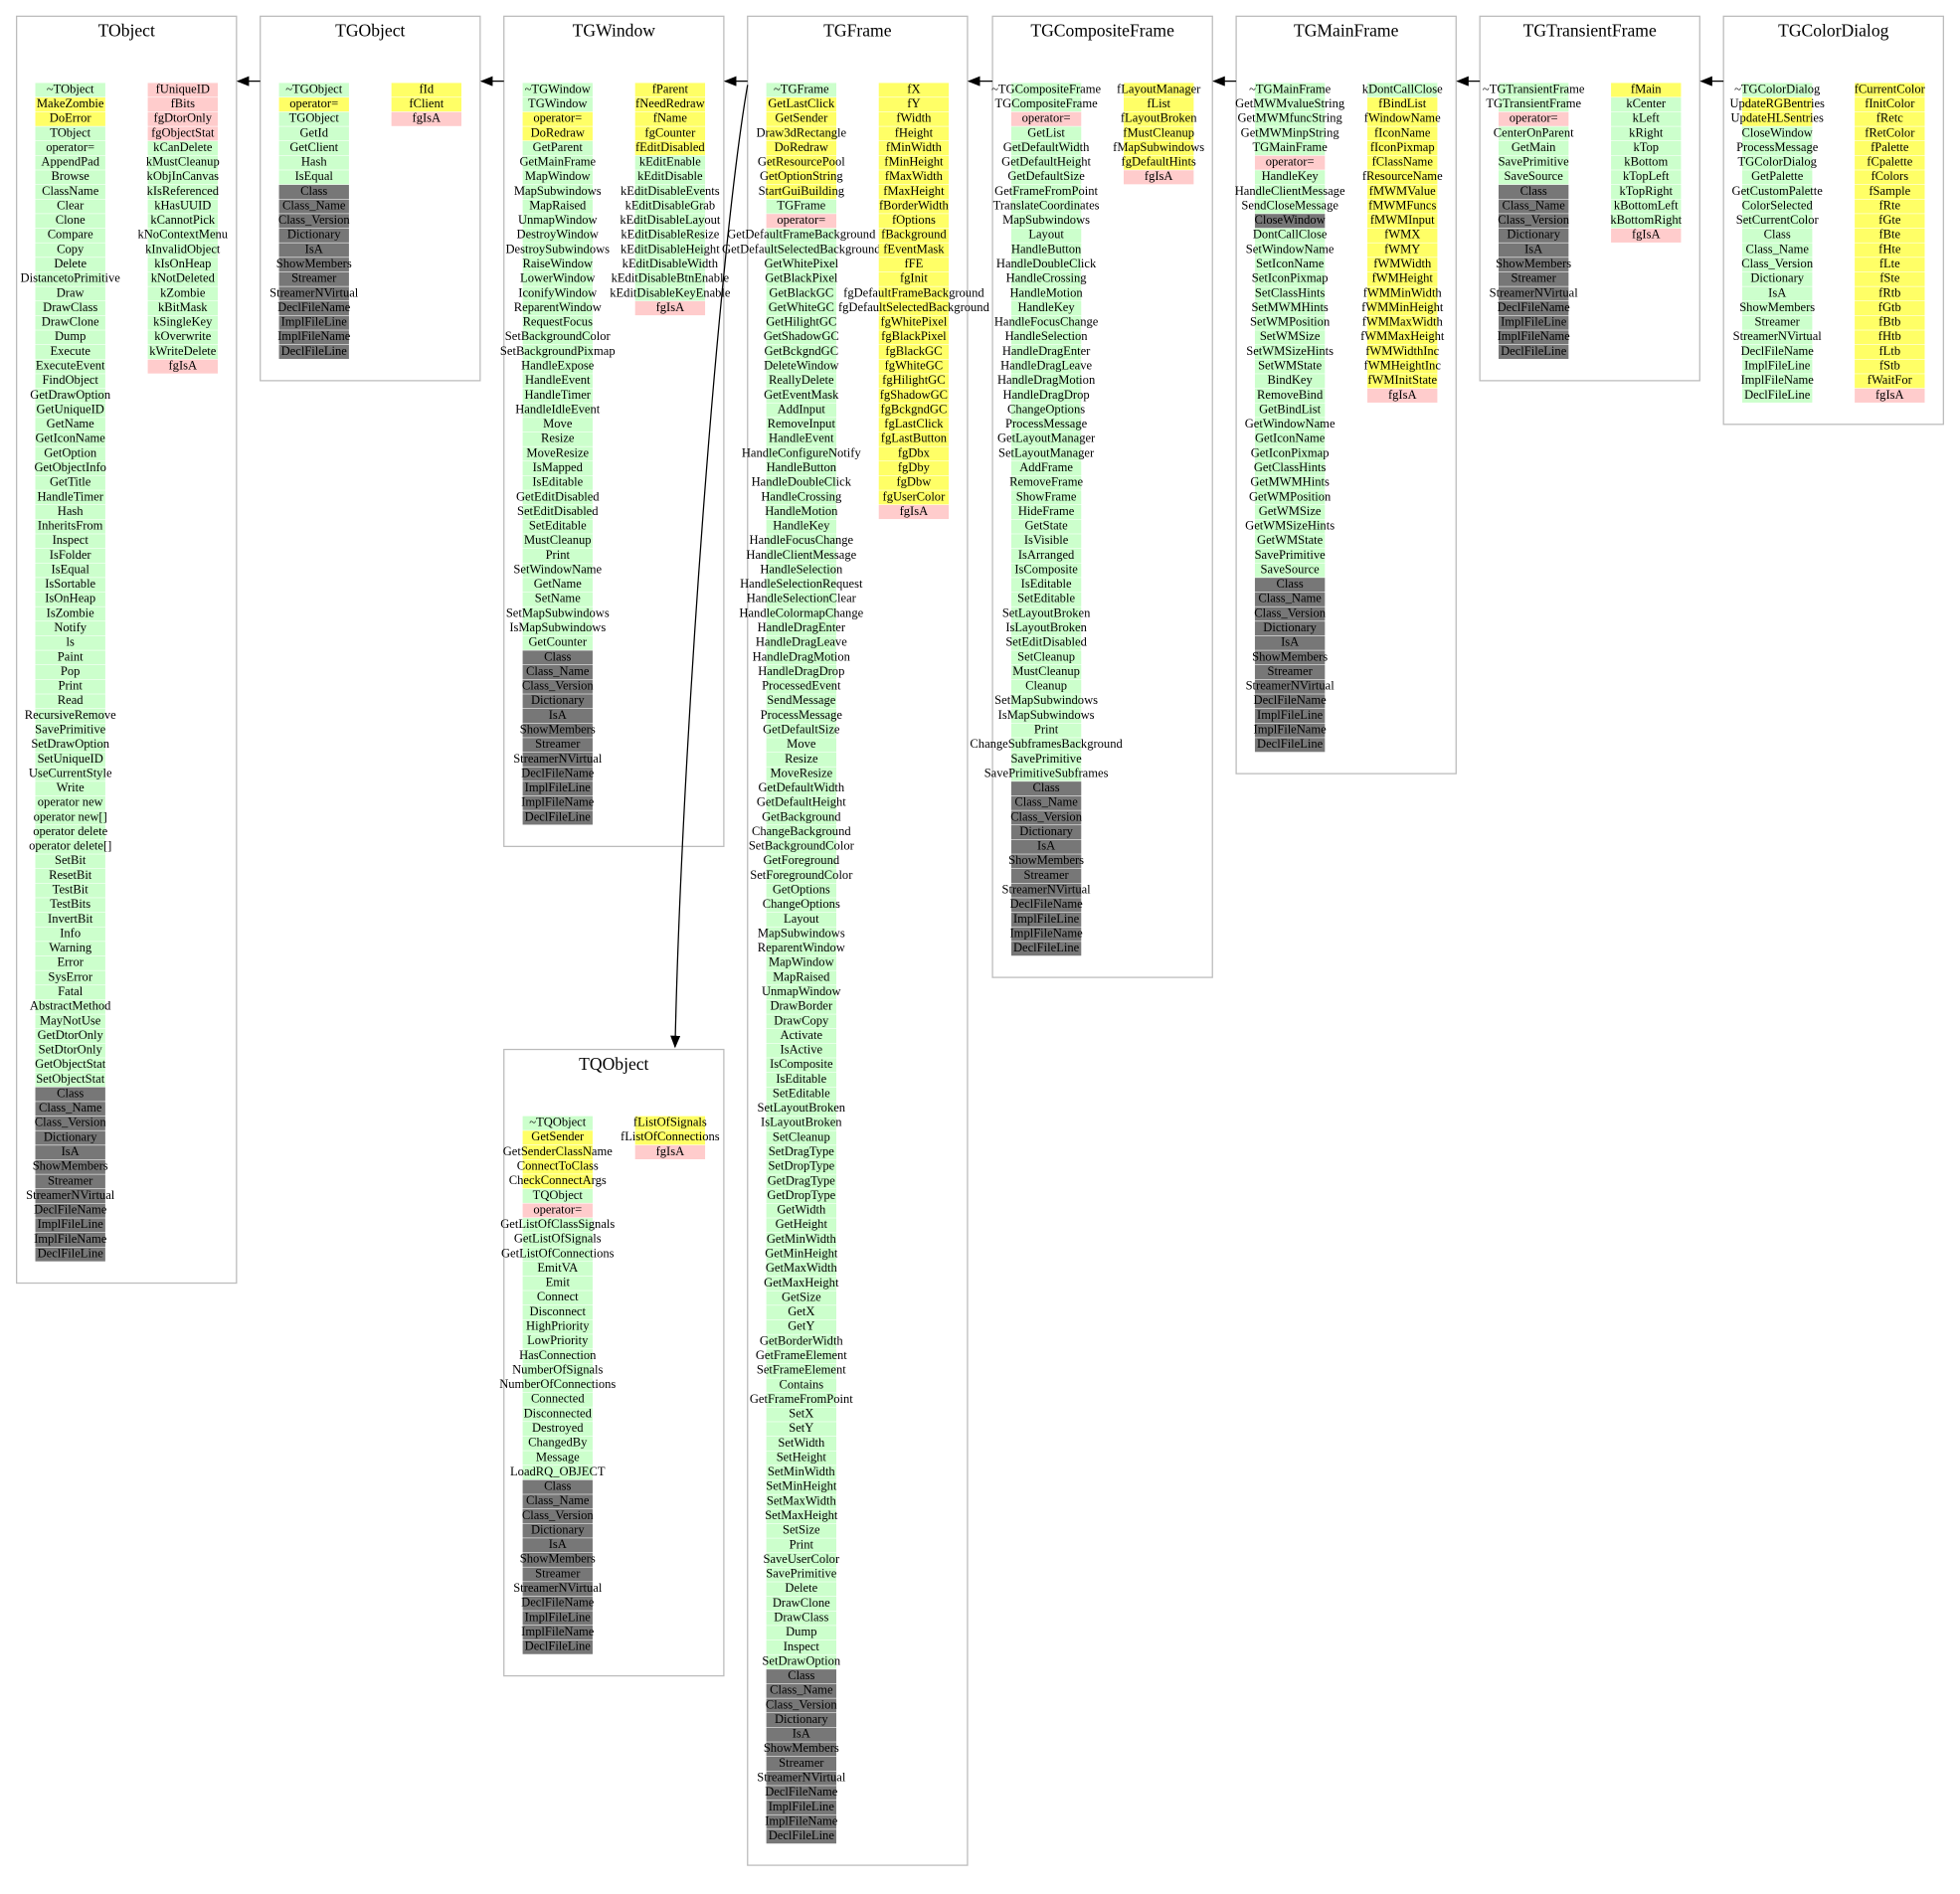 This screenshot has height=1894, width=1960. Describe the element at coordinates (1289, 205) in the screenshot. I see `method-name: SendCloseMessage` at that location.